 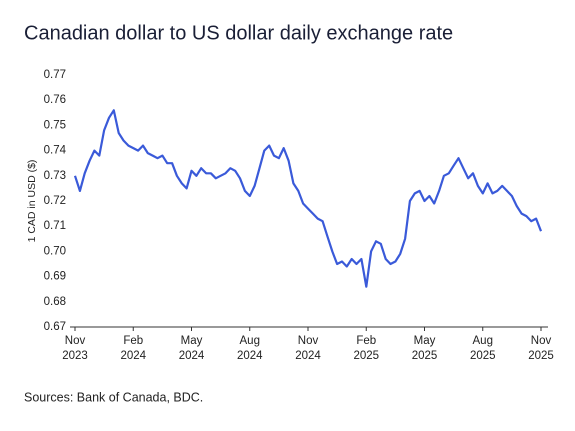 What do you see at coordinates (250, 348) in the screenshot?
I see `x-tick-label: Aug 2024` at bounding box center [250, 348].